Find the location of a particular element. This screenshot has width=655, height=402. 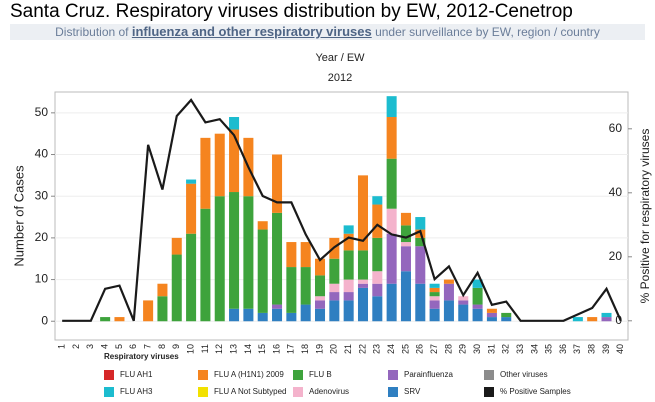

x-tick-label: 17 is located at coordinates (291, 349).